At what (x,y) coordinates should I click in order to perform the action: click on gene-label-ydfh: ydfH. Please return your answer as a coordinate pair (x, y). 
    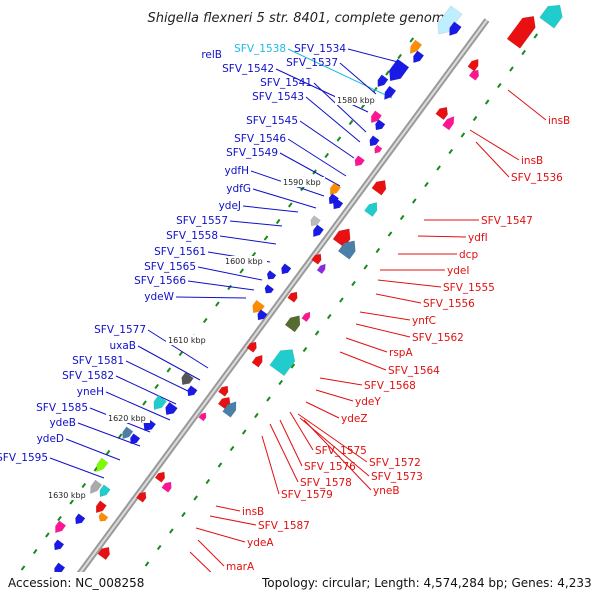
    Looking at the image, I should click on (237, 171).